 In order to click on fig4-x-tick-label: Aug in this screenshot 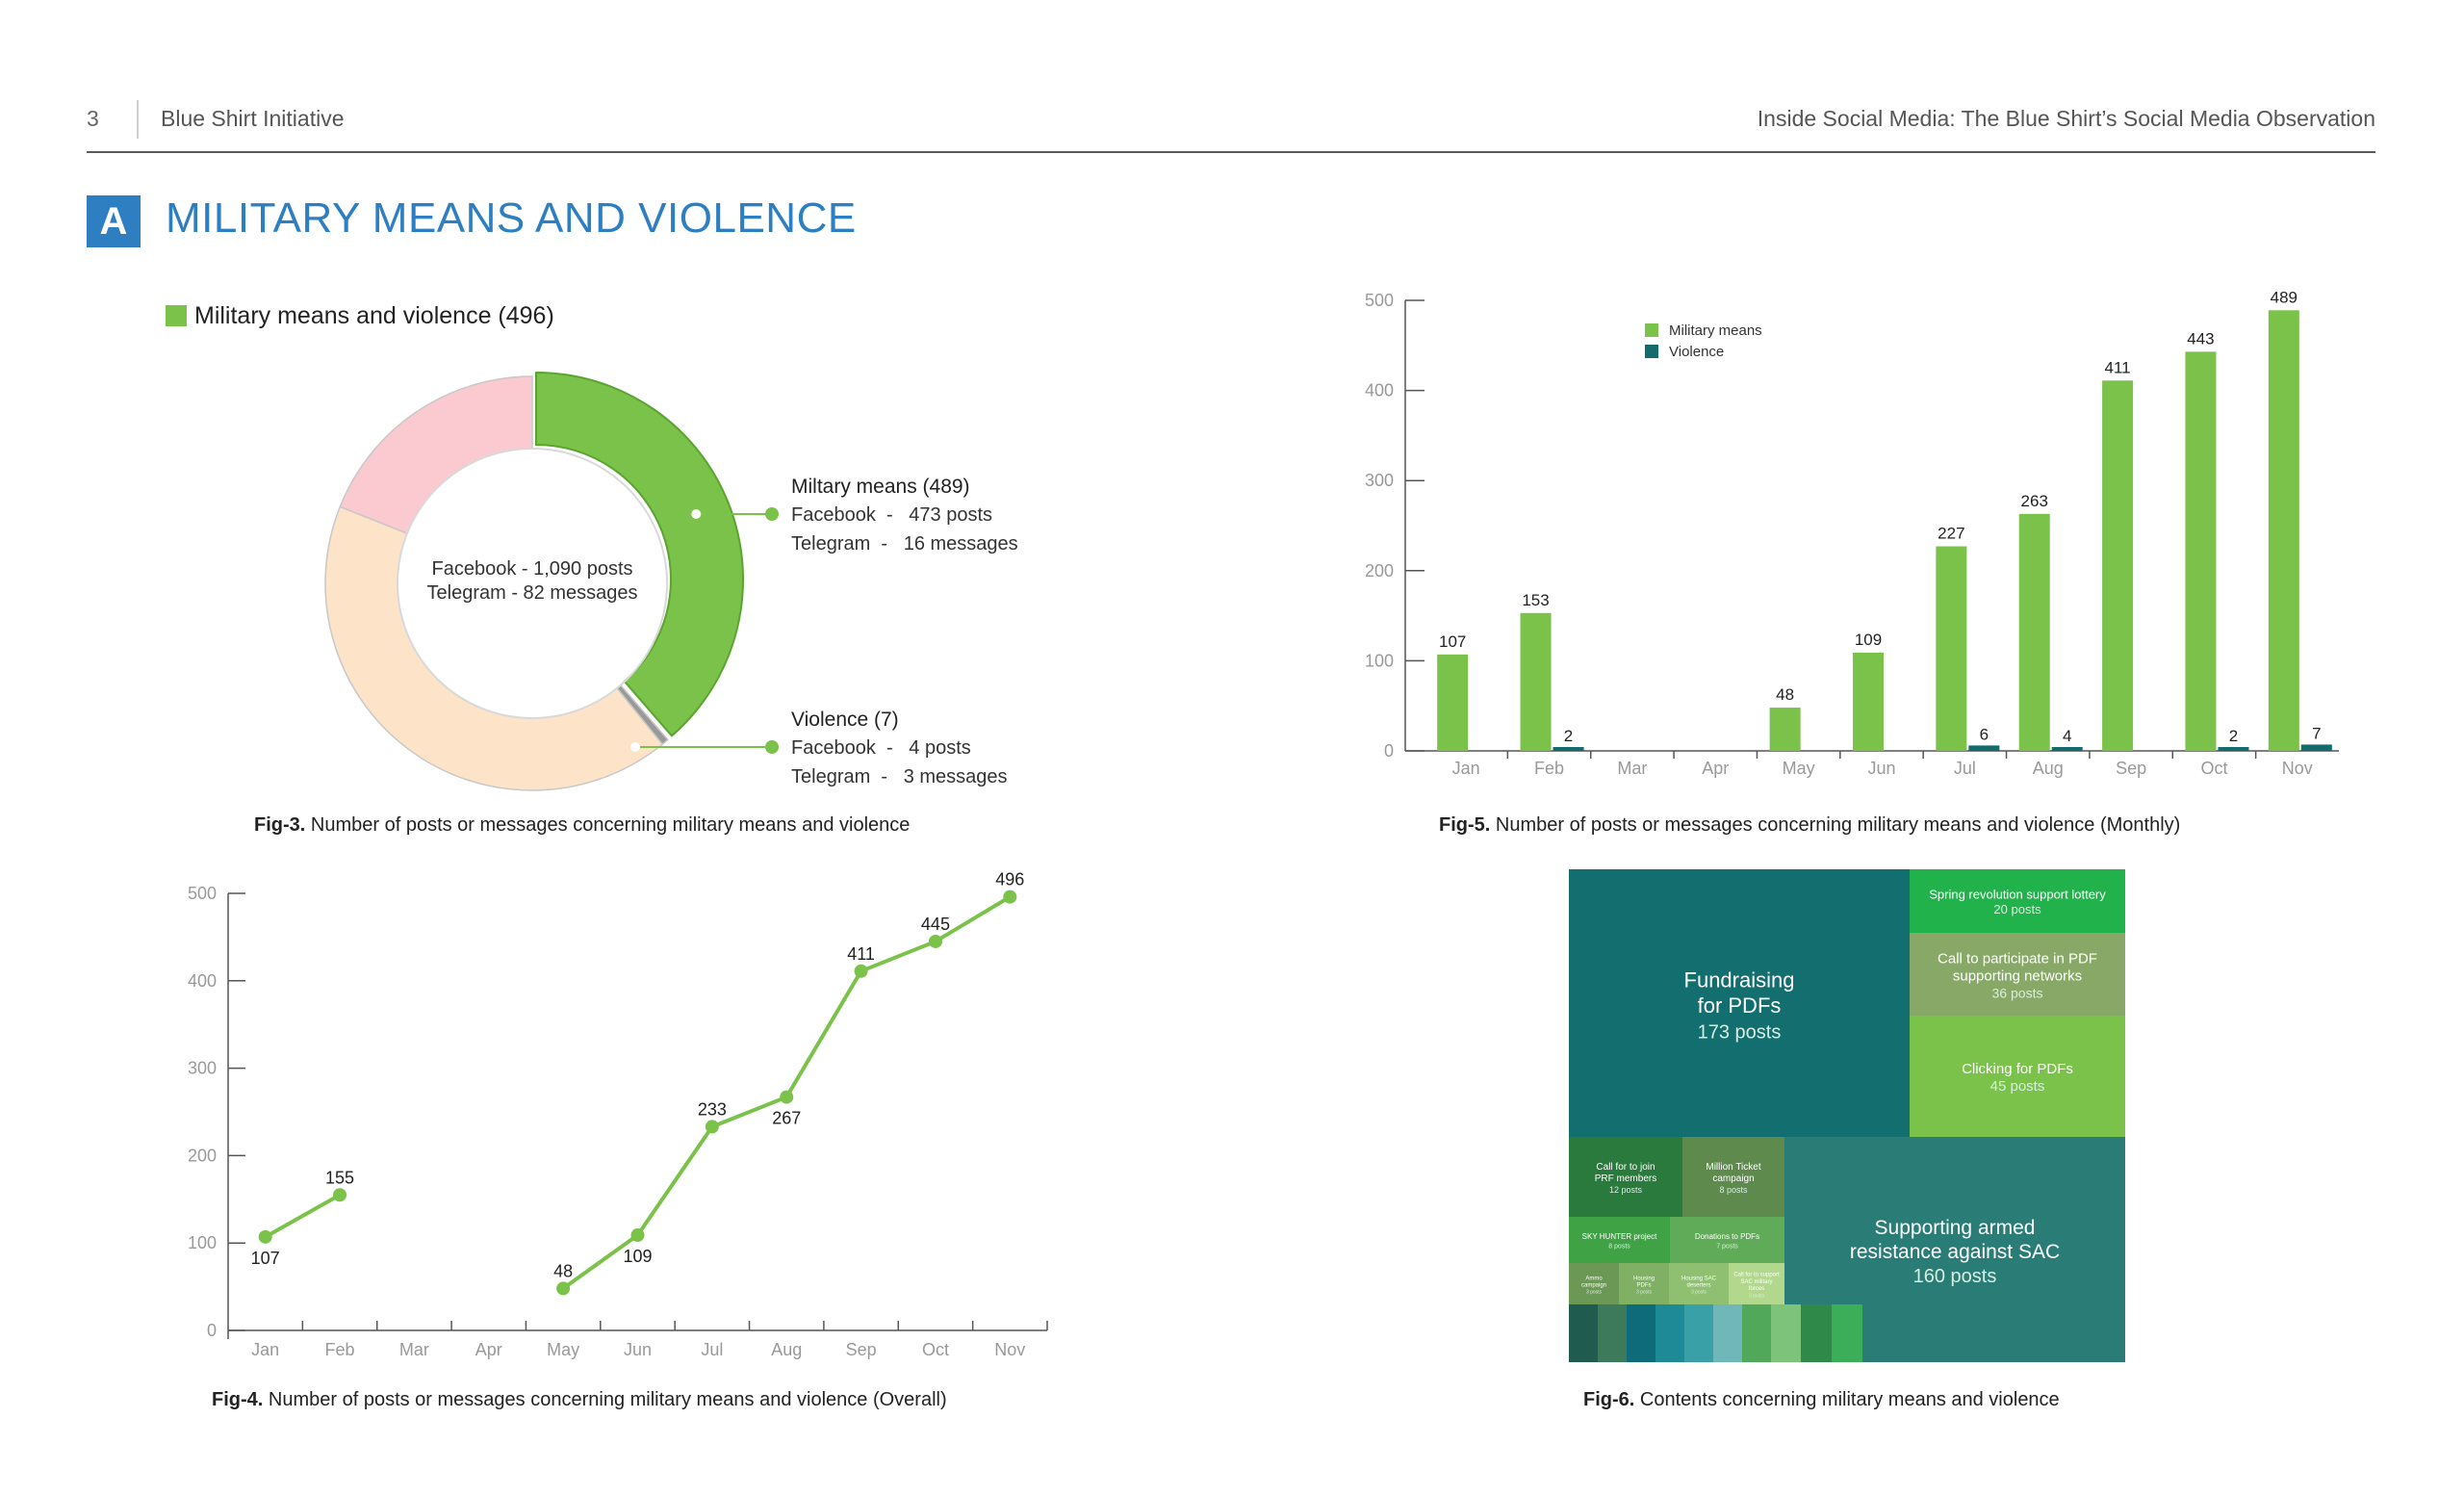, I will do `click(786, 1349)`.